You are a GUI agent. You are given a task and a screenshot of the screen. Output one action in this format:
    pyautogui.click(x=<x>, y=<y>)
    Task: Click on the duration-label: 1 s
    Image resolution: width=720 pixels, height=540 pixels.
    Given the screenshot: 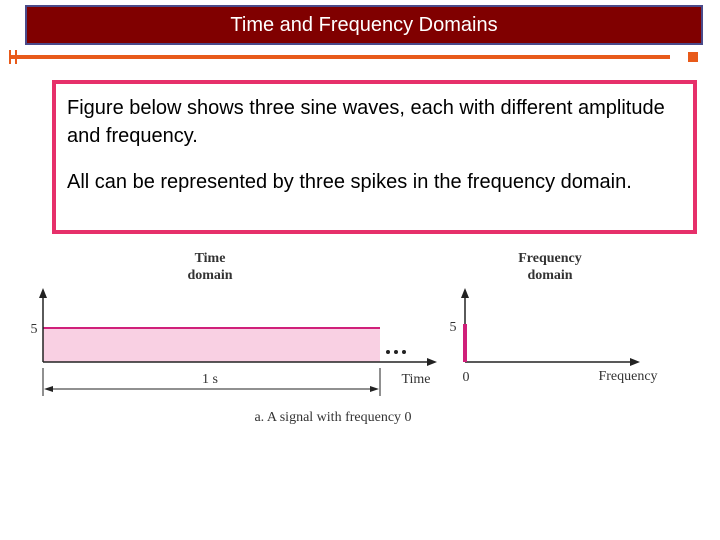 What is the action you would take?
    pyautogui.click(x=210, y=379)
    